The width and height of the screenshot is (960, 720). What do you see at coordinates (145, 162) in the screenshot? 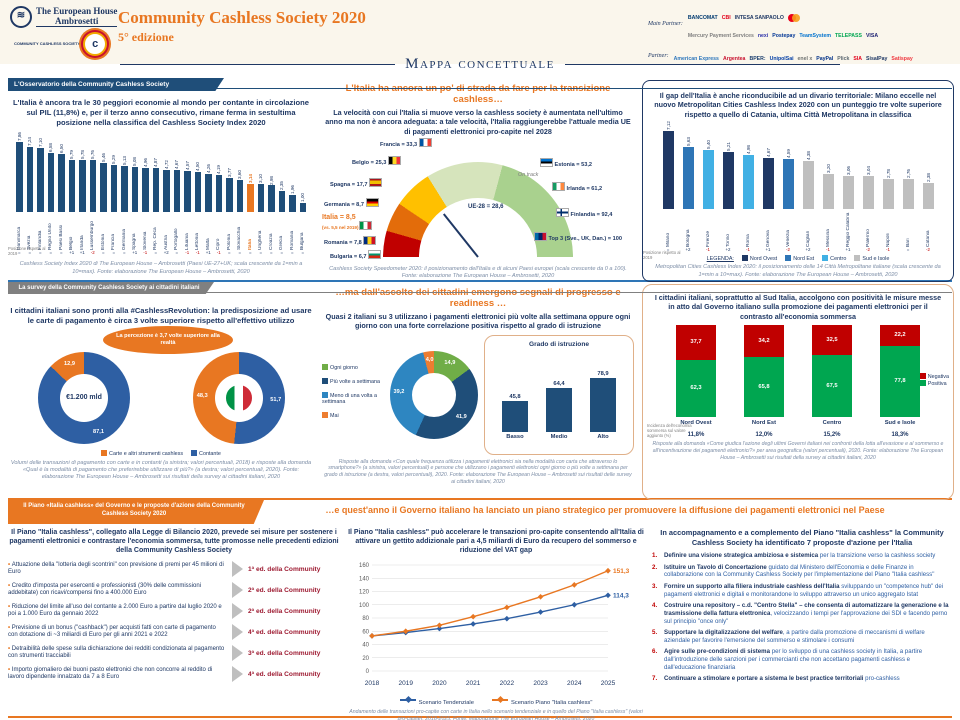
I see `bar-value: 4,96` at bounding box center [145, 162].